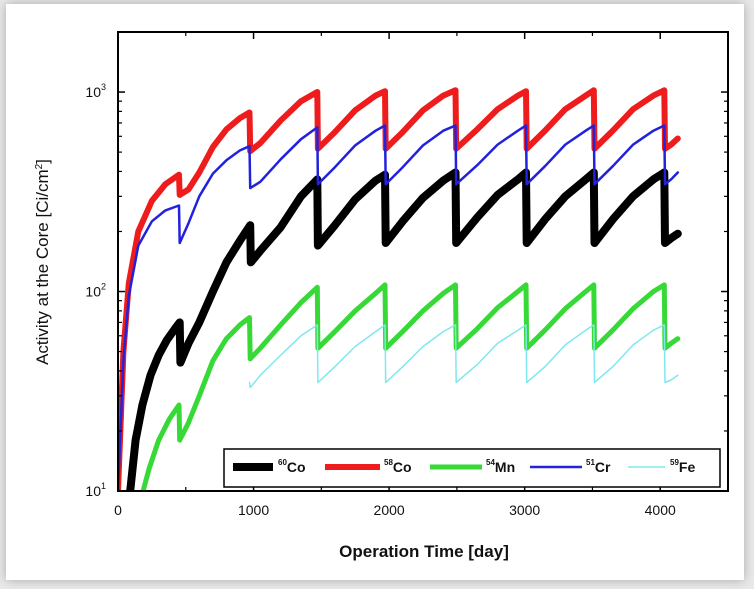  What do you see at coordinates (598, 466) in the screenshot?
I see `legend-label-cr51: 51Cr` at bounding box center [598, 466].